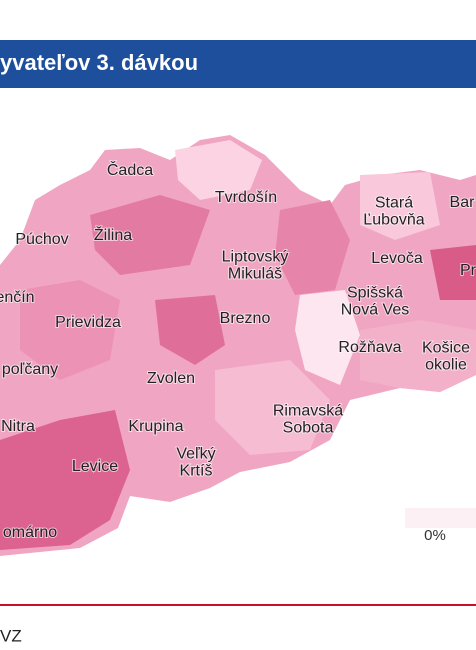  I want to click on district-label: Stará, so click(394, 203).